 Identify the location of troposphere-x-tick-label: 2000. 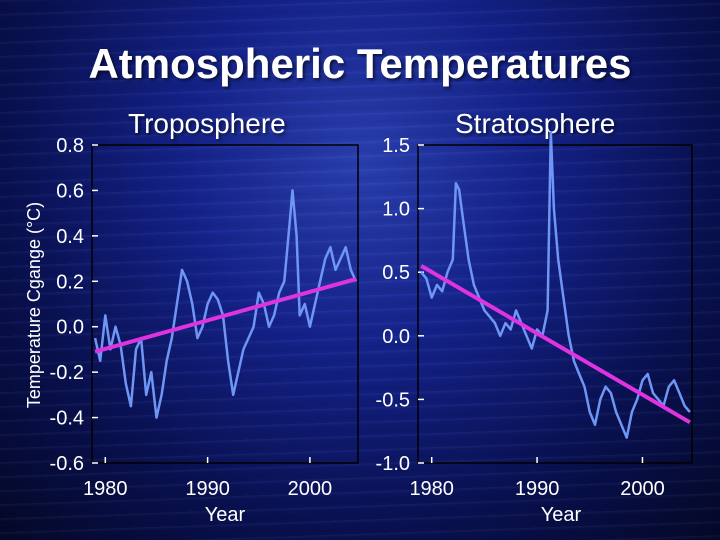
(310, 489).